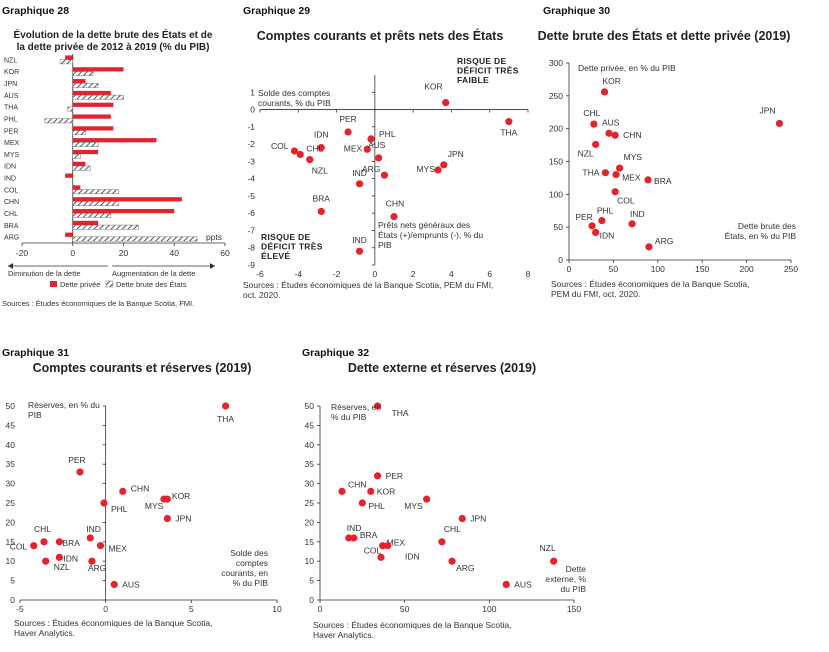  Describe the element at coordinates (10, 179) in the screenshot. I see `category-label: IND` at that location.